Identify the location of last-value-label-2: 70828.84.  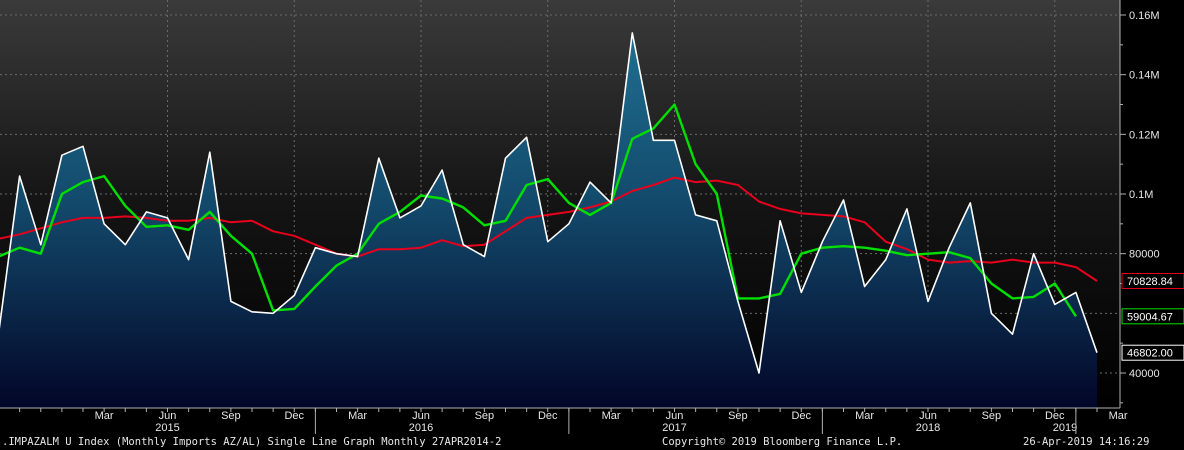
(1152, 281).